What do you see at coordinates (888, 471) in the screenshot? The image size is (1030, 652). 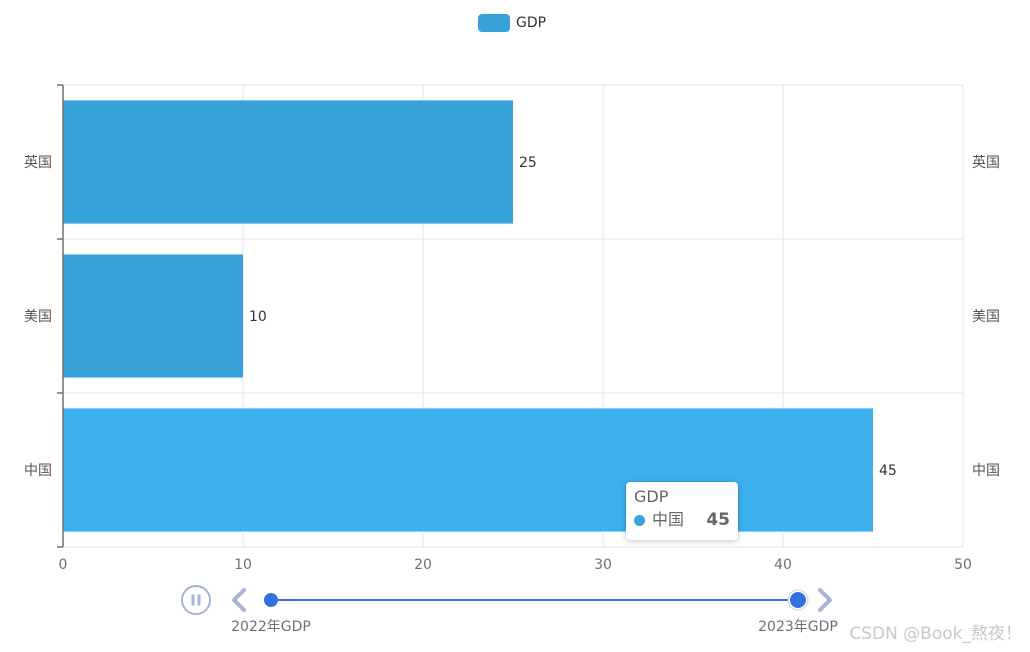 I see `bar-value-label: 45` at bounding box center [888, 471].